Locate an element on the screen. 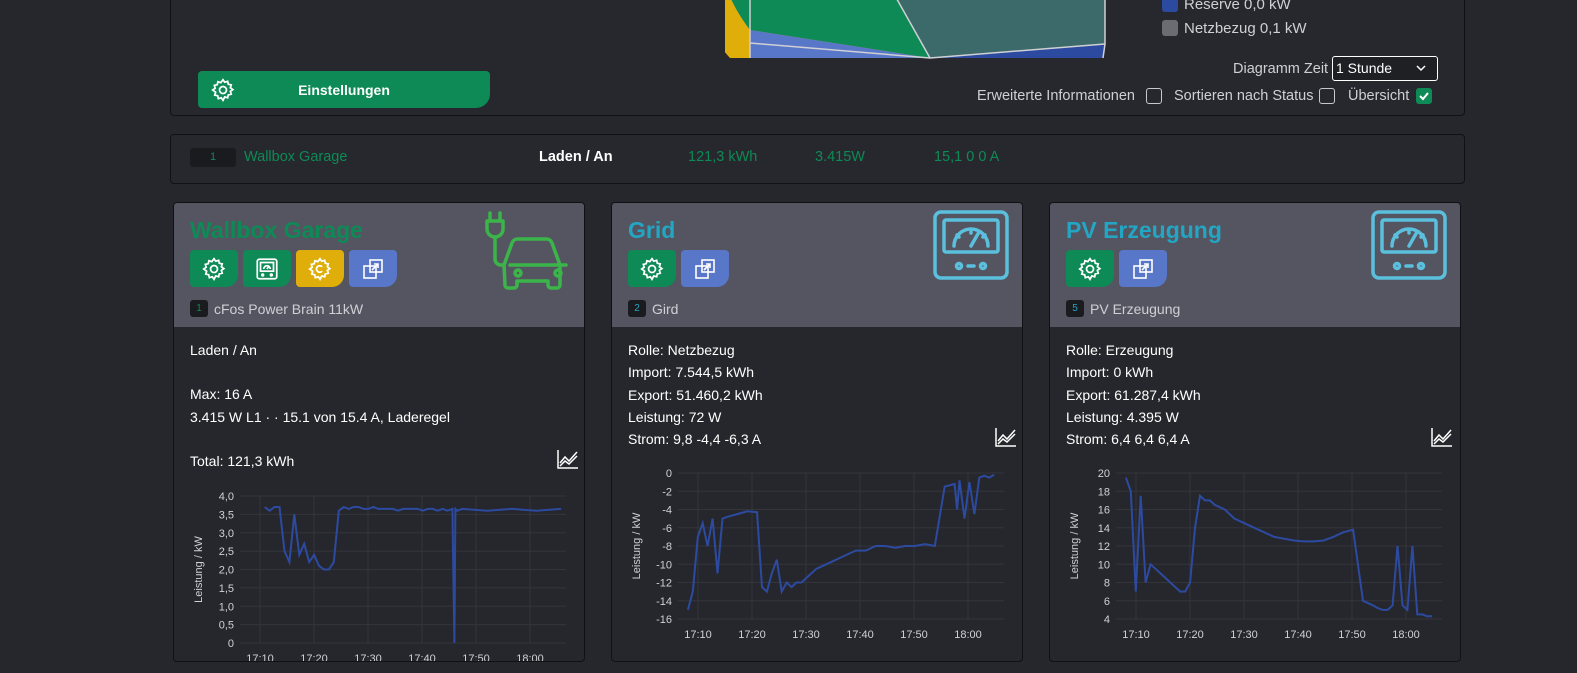 This screenshot has width=1577, height=673. y-tick-label: -2 is located at coordinates (667, 492).